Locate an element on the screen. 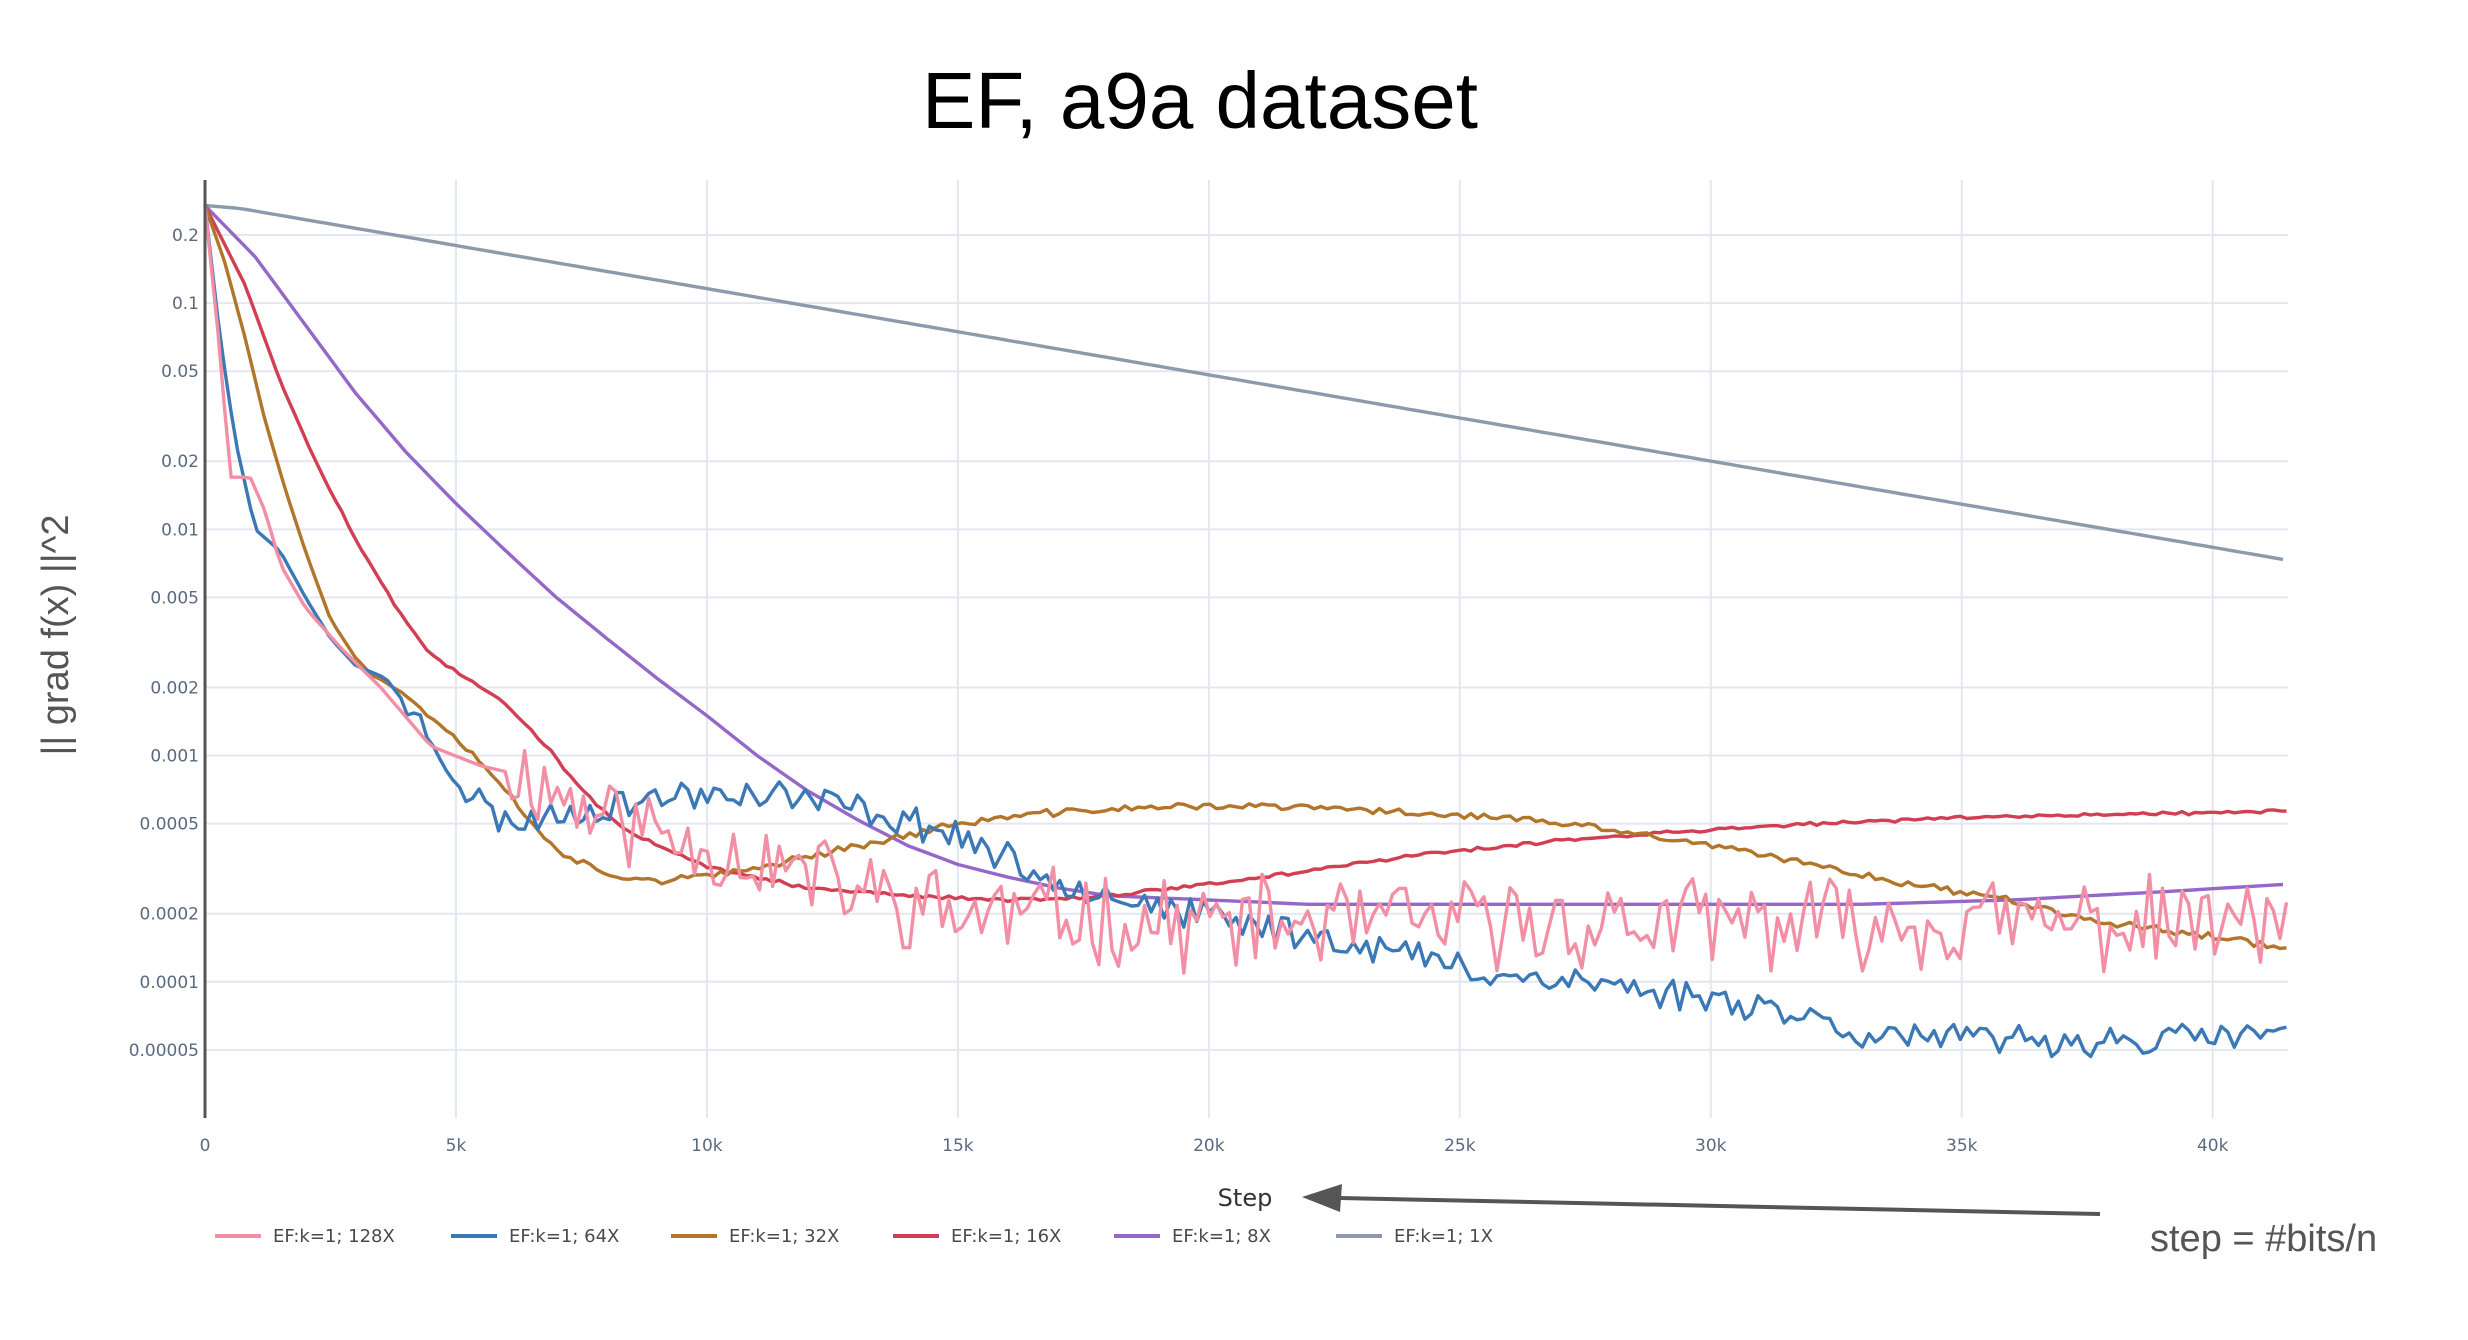  y-tick-label: 0.002 is located at coordinates (174, 688).